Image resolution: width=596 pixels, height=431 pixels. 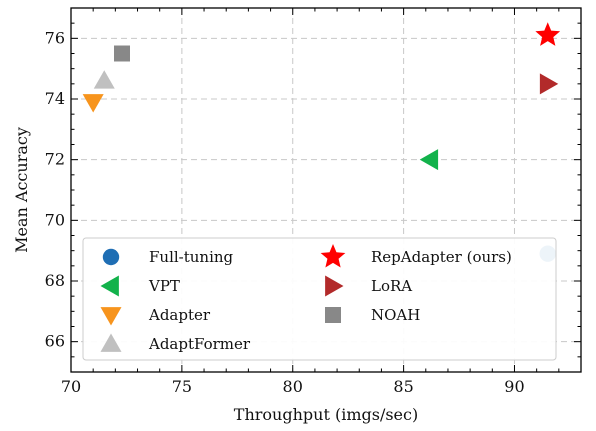 I want to click on y-tick-label: 74, so click(x=55, y=98).